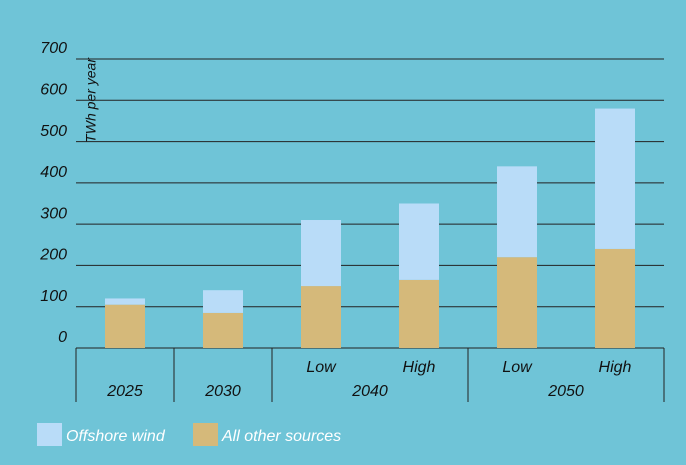  What do you see at coordinates (53, 296) in the screenshot?
I see `y-tick-label: 100` at bounding box center [53, 296].